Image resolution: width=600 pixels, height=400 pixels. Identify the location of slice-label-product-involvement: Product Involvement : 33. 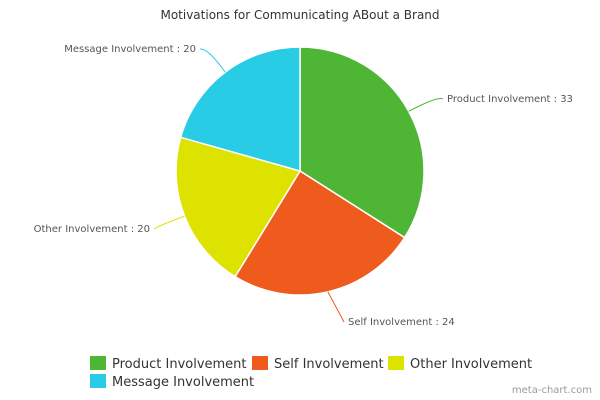
(510, 99).